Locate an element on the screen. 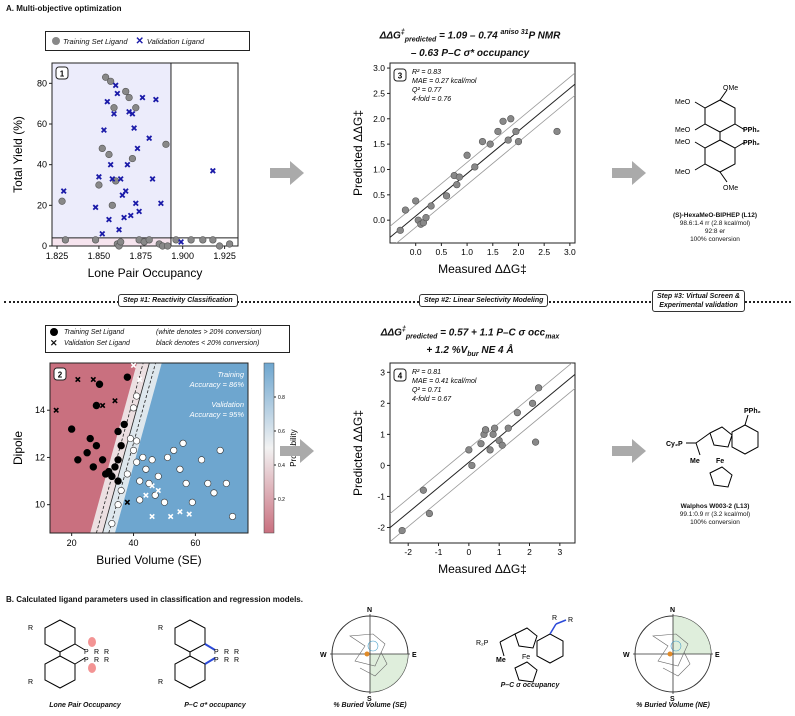  x-tick-label: 1 is located at coordinates (499, 552).